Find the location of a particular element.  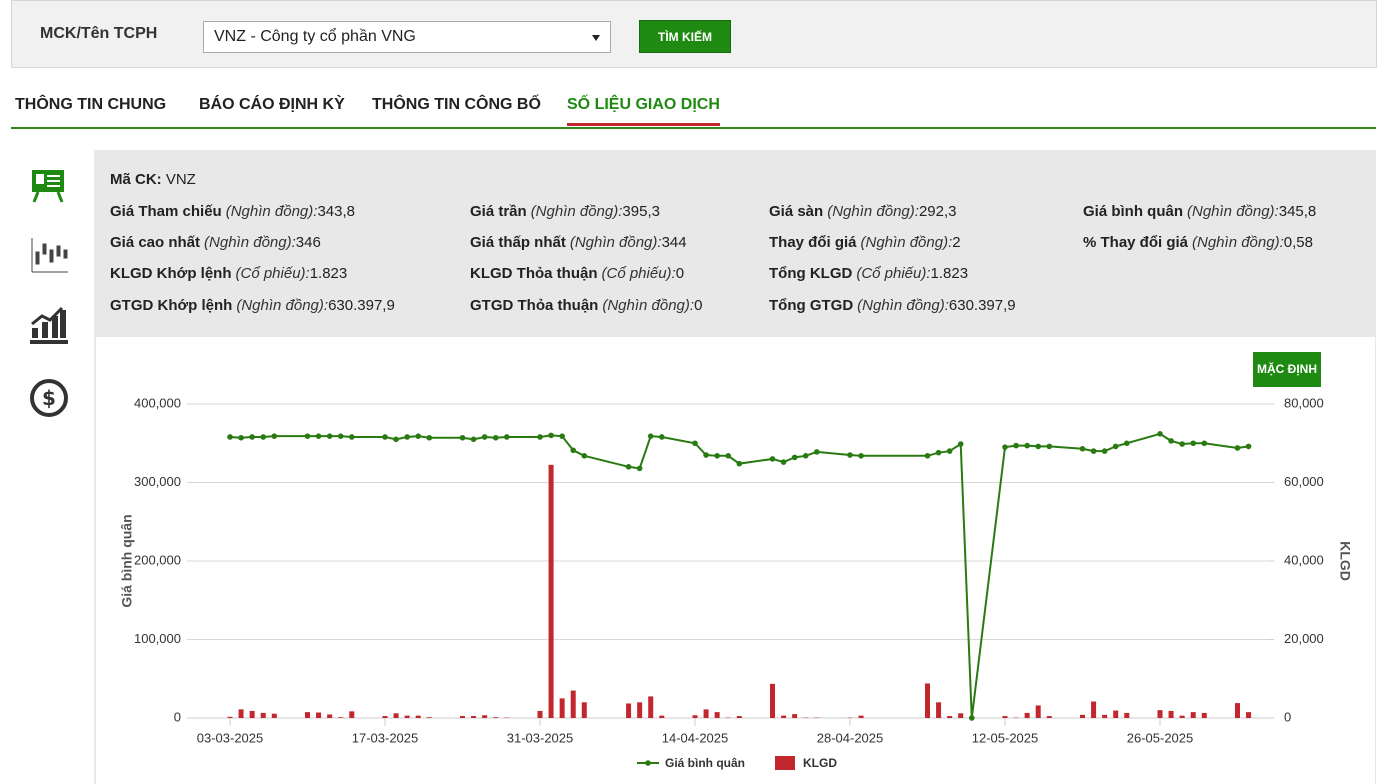

tab: SỐ LIỆU GIAO DỊCH is located at coordinates (643, 111).